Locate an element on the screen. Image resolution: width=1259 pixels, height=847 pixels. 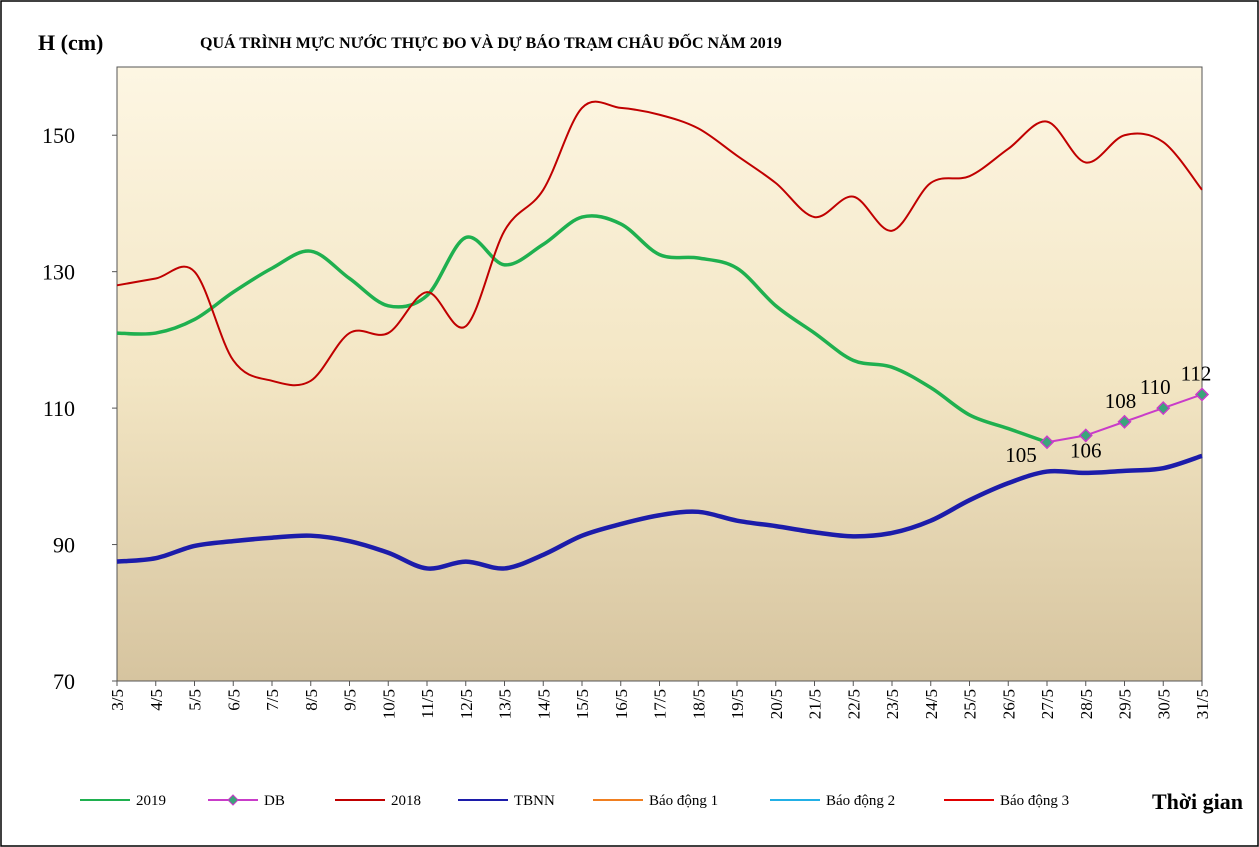
x-tick-label: 15/5 is located at coordinates (582, 704).